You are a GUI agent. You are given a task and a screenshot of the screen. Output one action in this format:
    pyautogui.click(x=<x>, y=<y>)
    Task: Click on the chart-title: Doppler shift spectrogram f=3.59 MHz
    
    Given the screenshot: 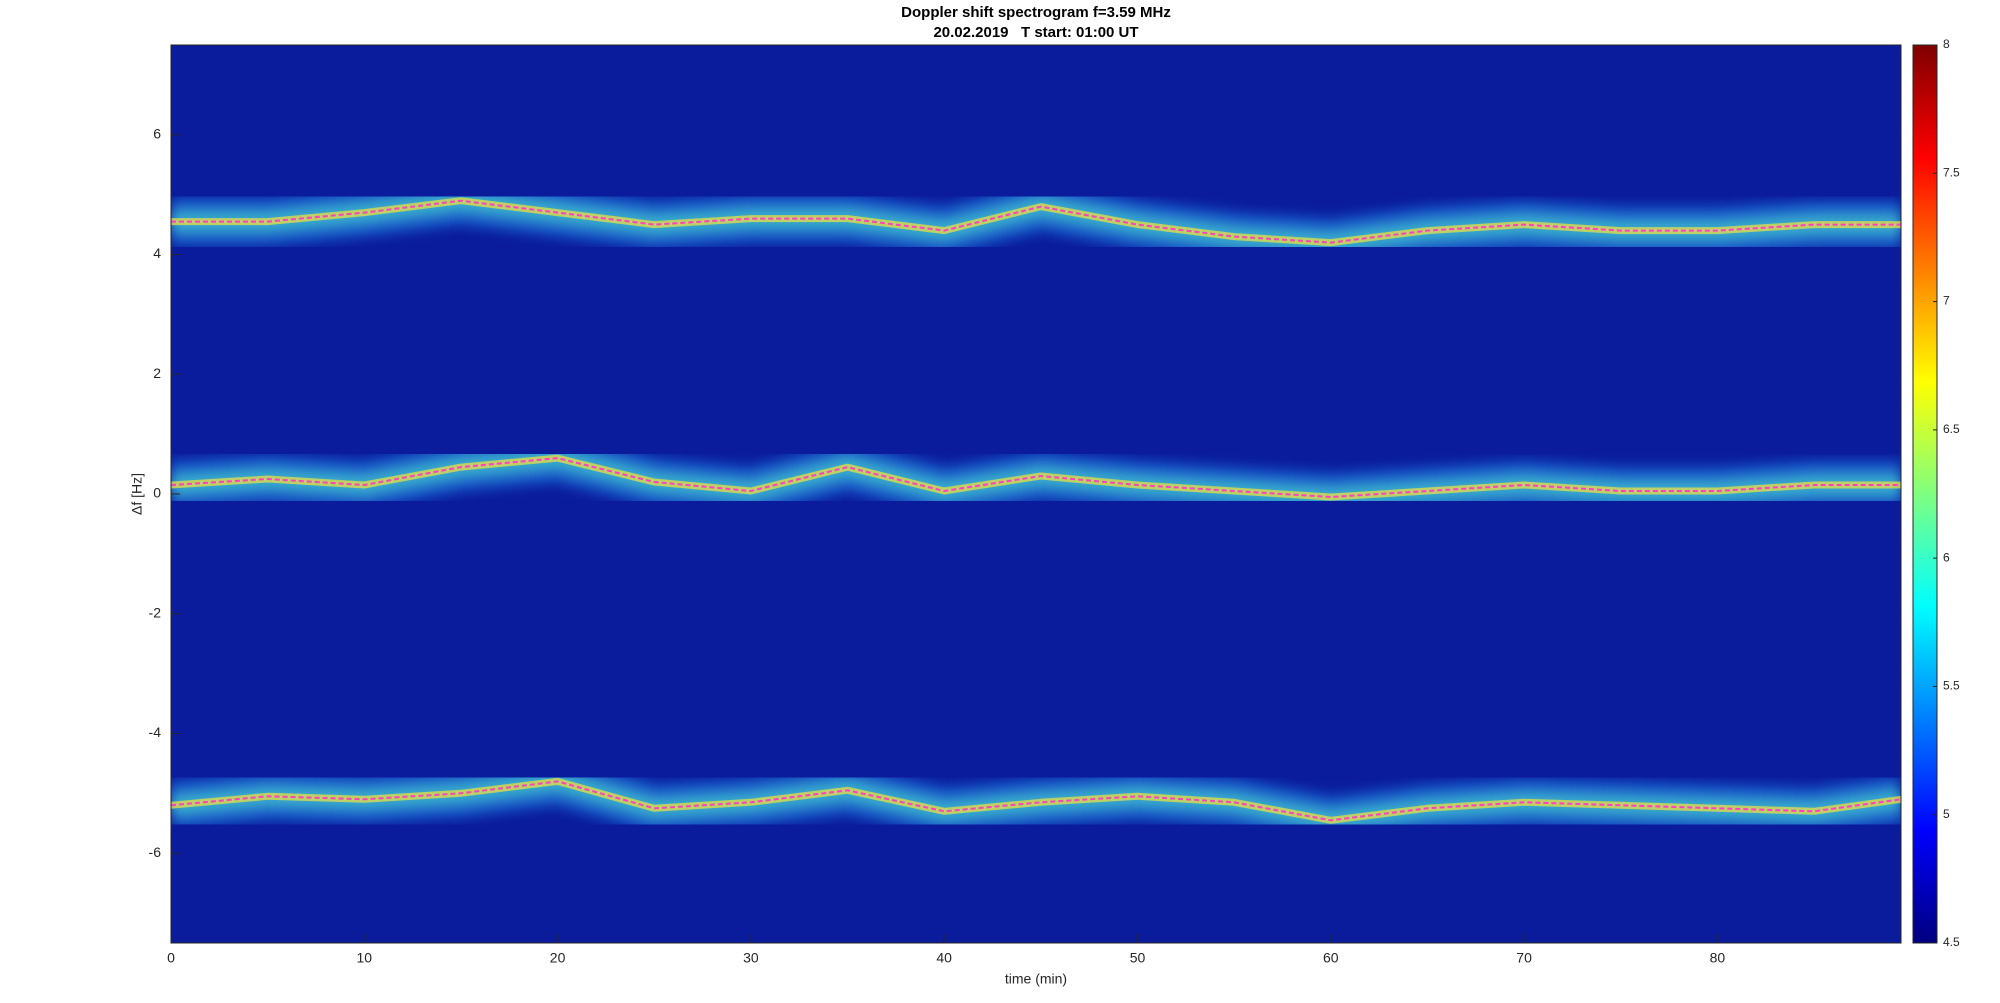 What is the action you would take?
    pyautogui.click(x=1036, y=12)
    